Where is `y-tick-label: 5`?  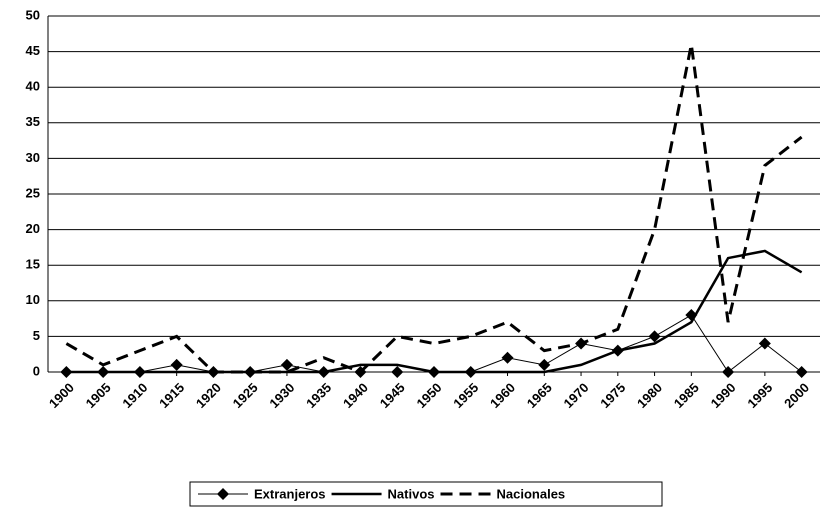
y-tick-label: 5 is located at coordinates (36, 335).